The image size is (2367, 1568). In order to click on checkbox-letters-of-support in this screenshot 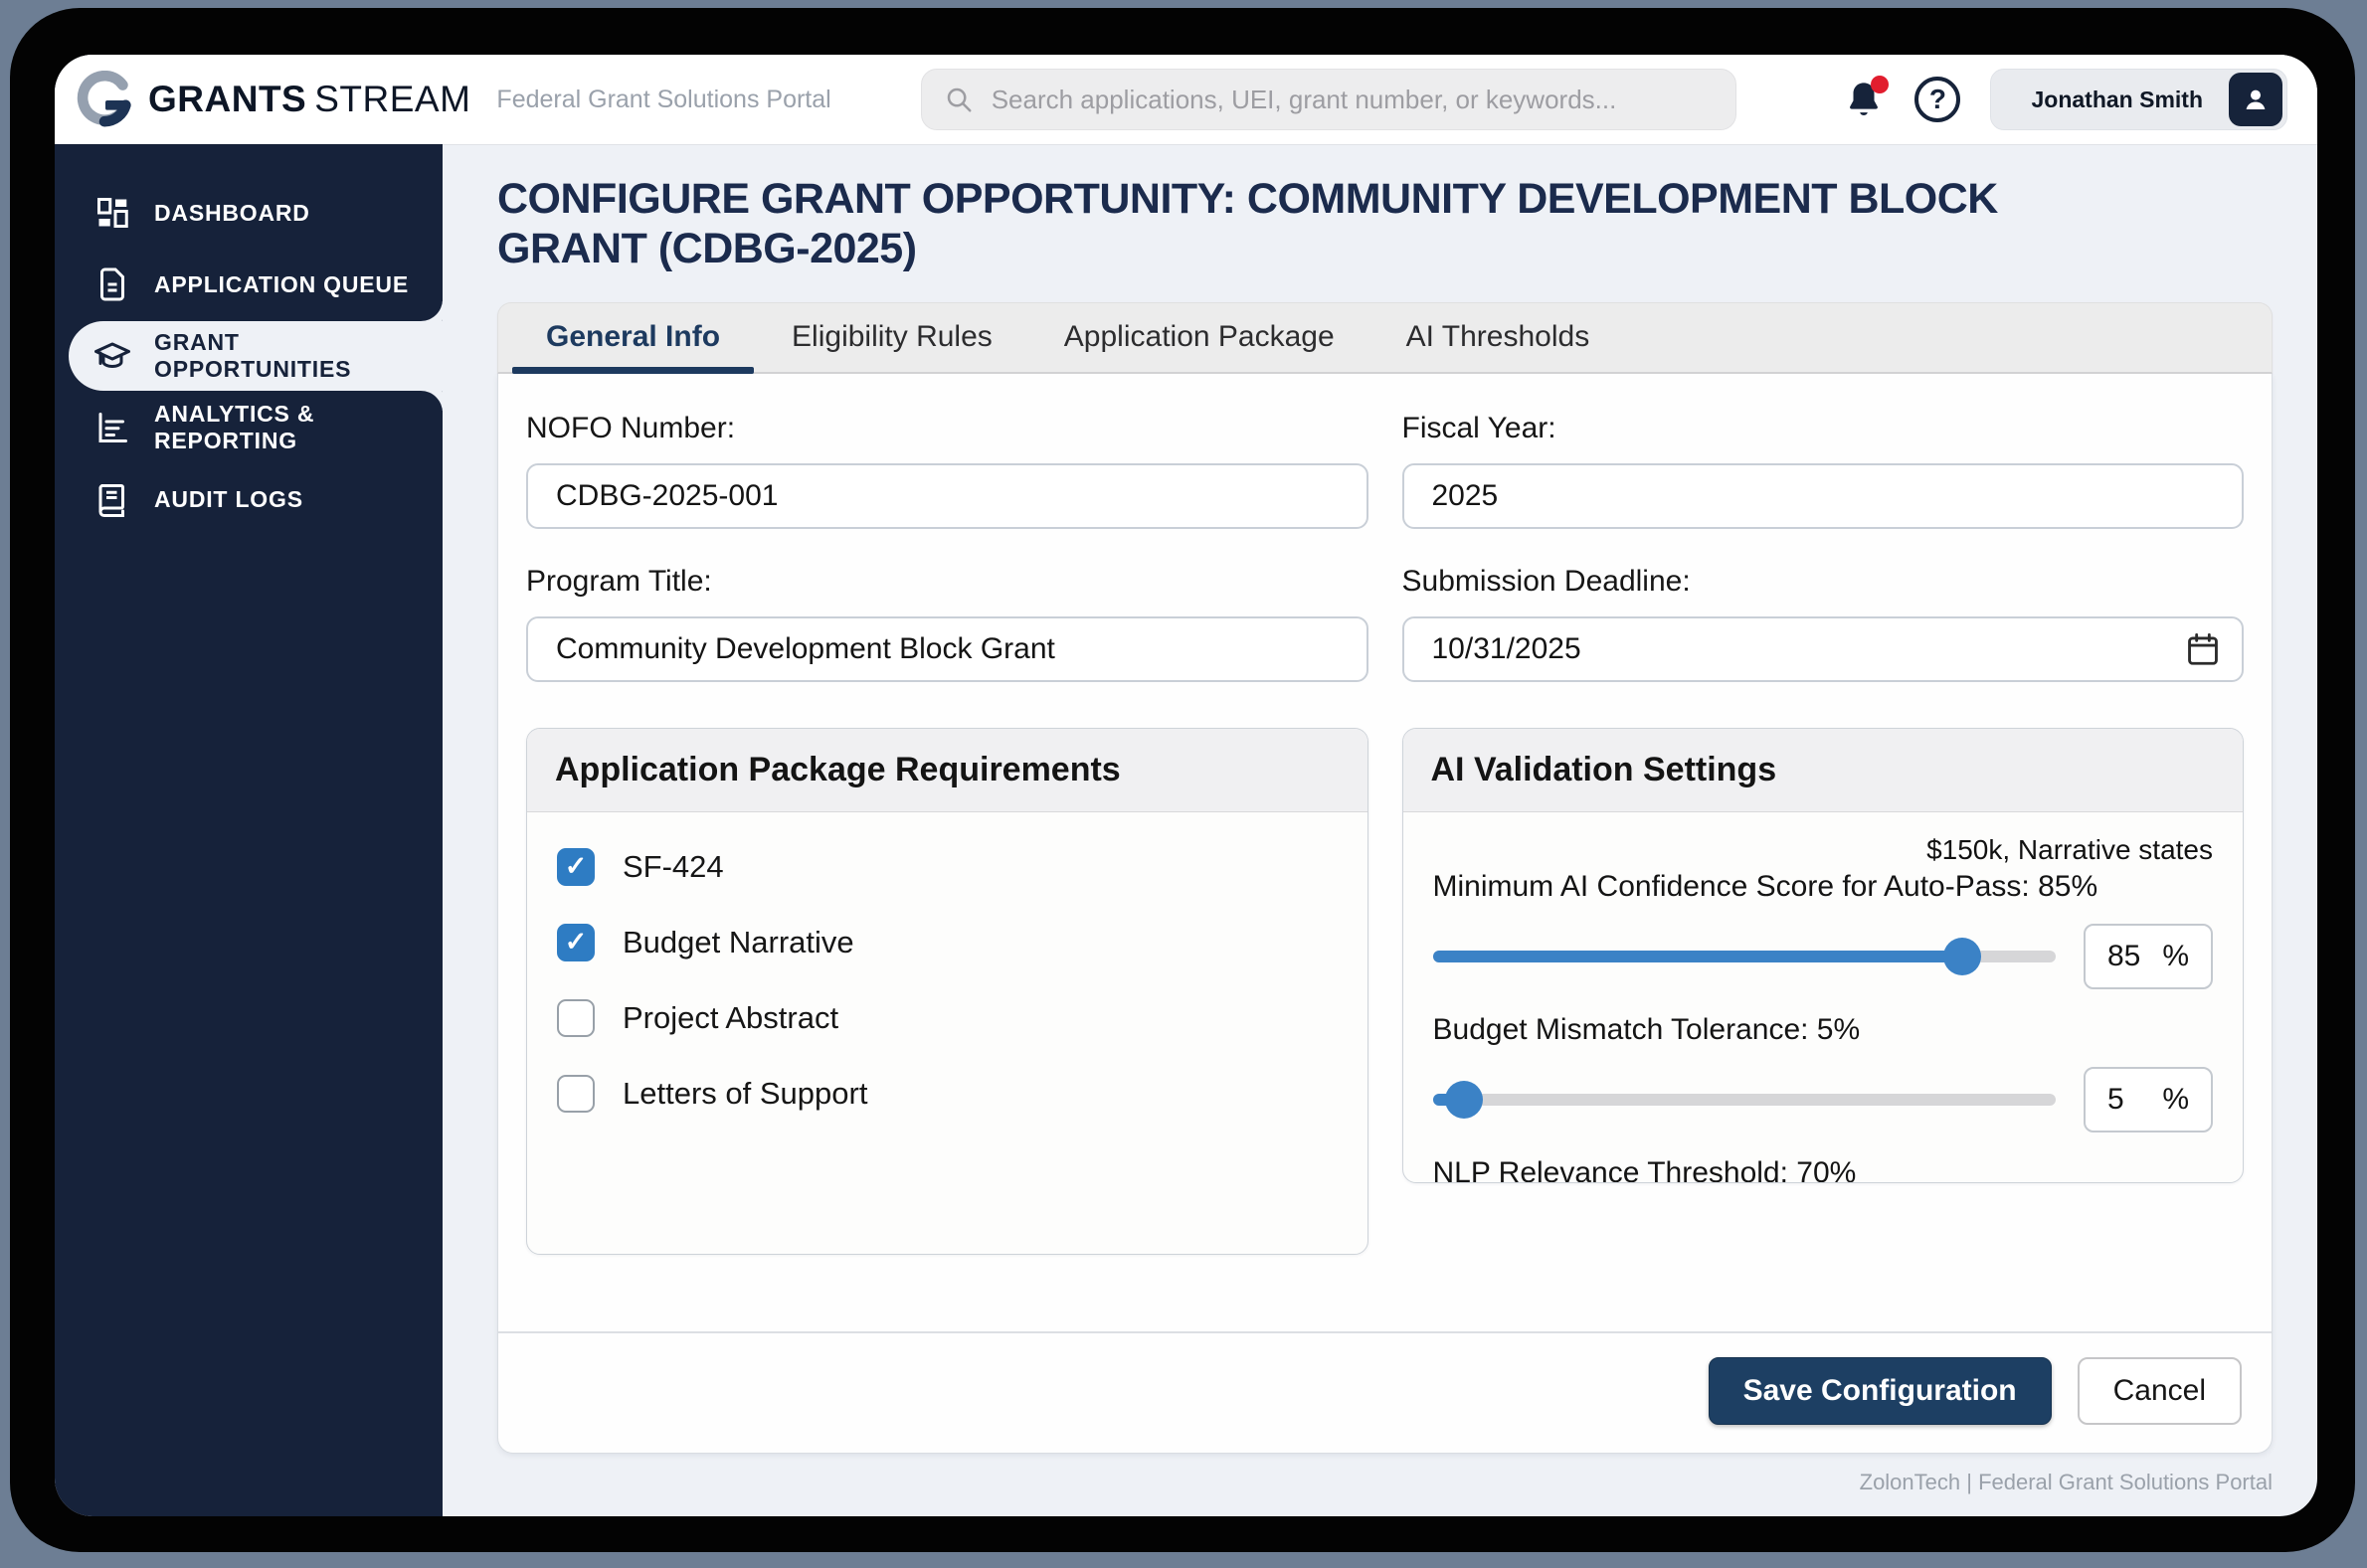, I will do `click(576, 1093)`.